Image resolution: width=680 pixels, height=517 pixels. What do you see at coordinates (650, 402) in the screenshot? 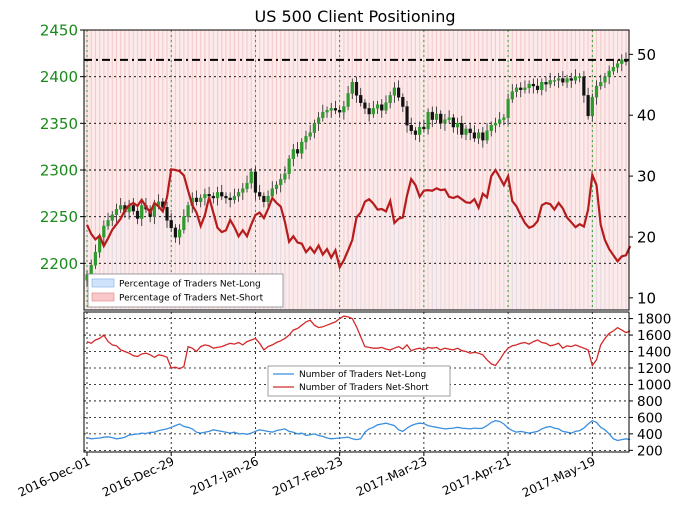
I see `count-tick-label: 800` at bounding box center [650, 402].